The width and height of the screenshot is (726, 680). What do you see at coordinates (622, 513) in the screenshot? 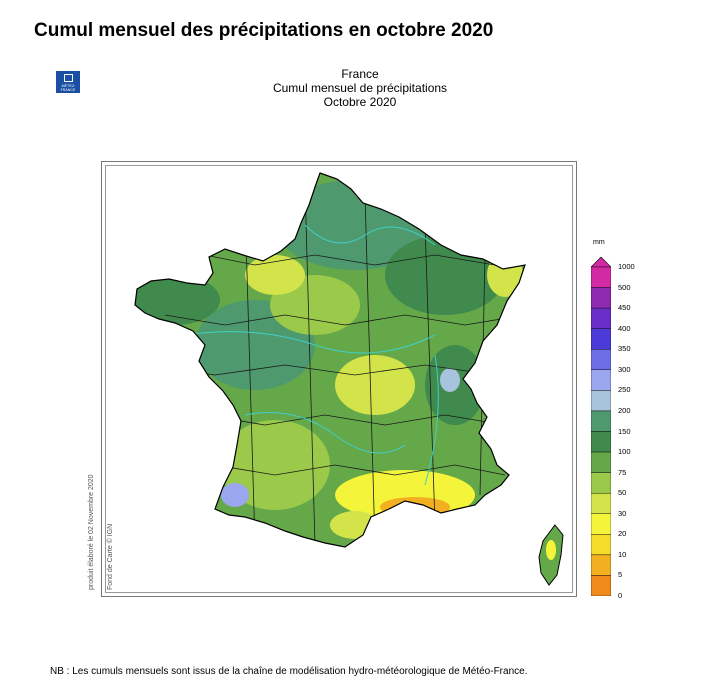
I see `legend-label: 30` at bounding box center [622, 513].